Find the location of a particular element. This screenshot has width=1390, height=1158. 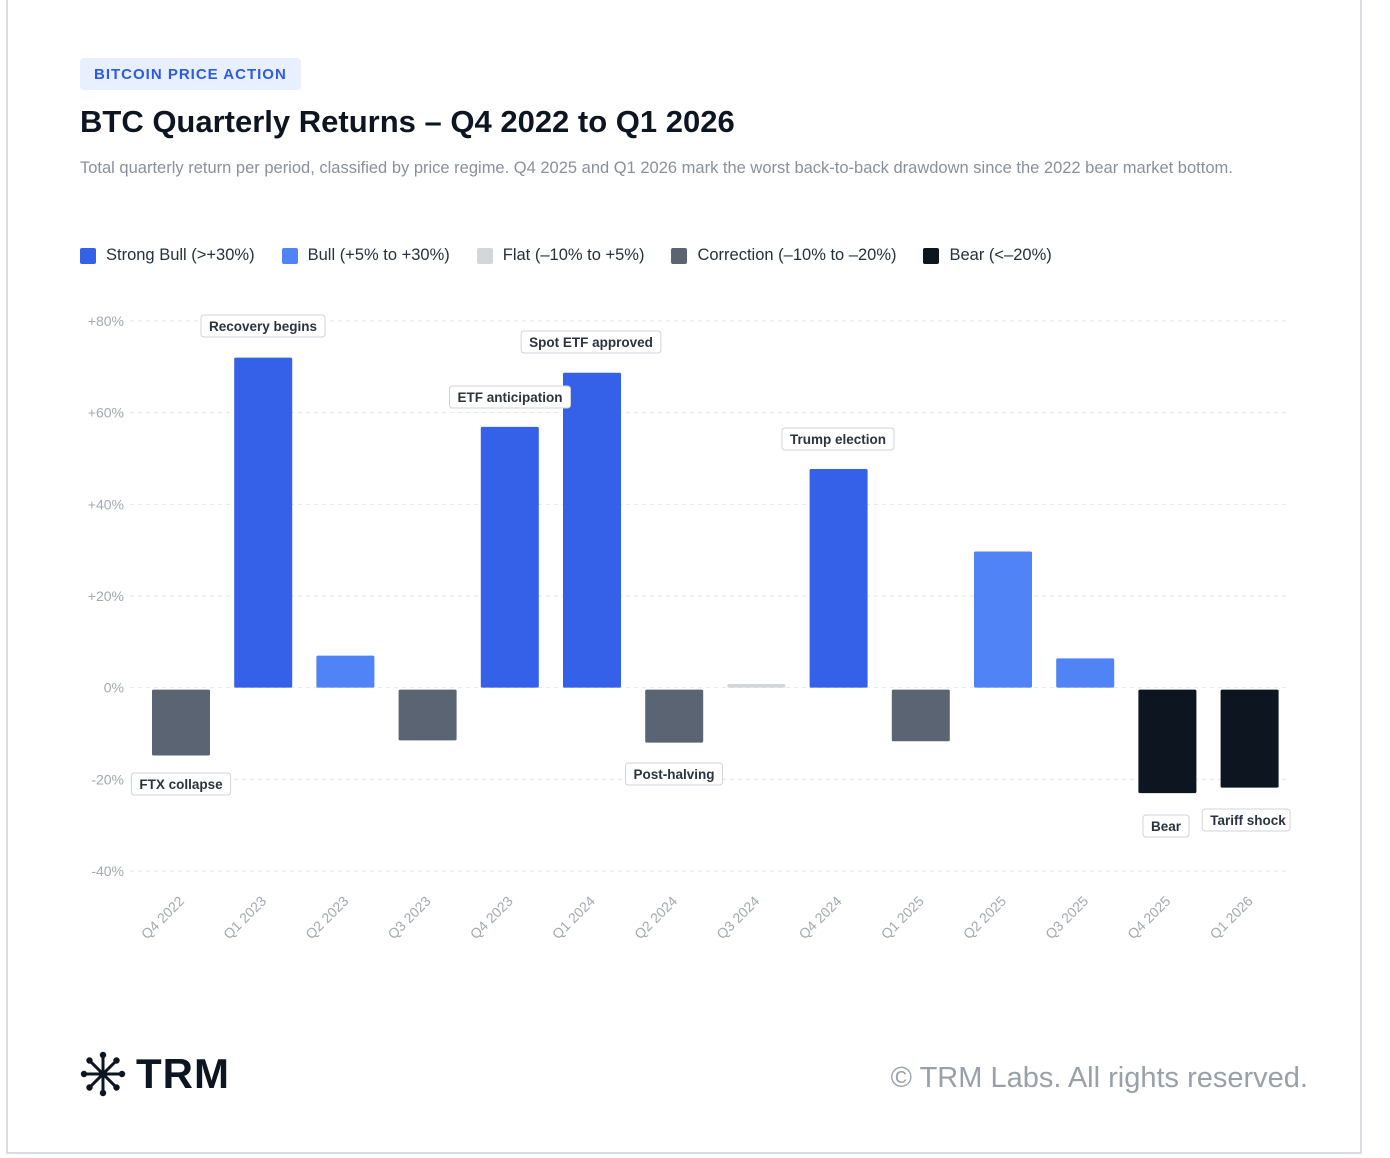

annotation-text: Post-halving is located at coordinates (673, 774).